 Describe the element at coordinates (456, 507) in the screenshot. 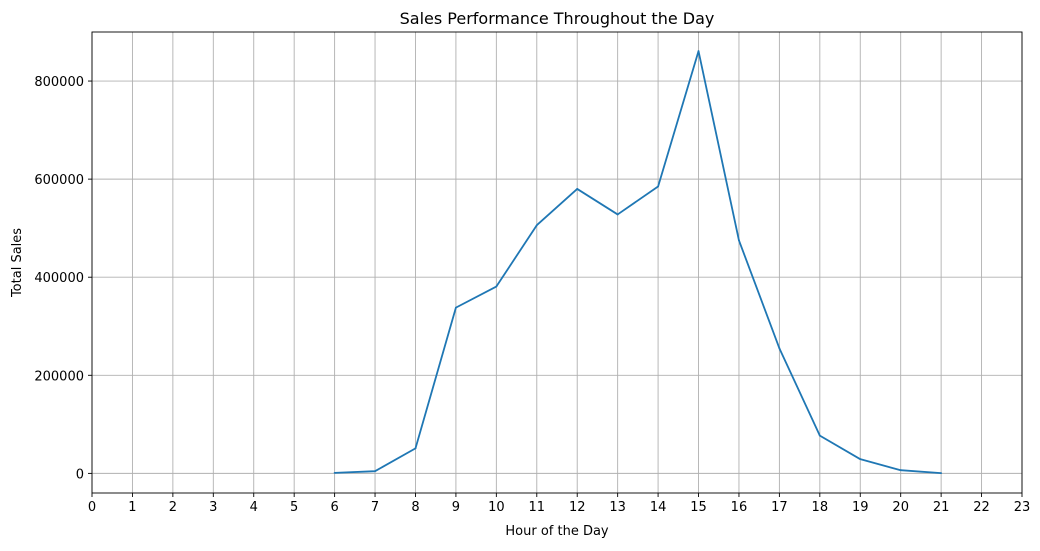

I see `x-tick-label: 9` at that location.